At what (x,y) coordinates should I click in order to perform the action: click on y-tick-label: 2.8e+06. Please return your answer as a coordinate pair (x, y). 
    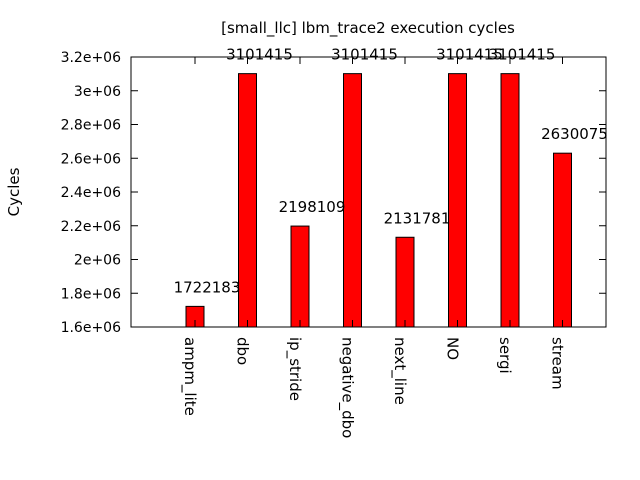
    Looking at the image, I should click on (91, 126).